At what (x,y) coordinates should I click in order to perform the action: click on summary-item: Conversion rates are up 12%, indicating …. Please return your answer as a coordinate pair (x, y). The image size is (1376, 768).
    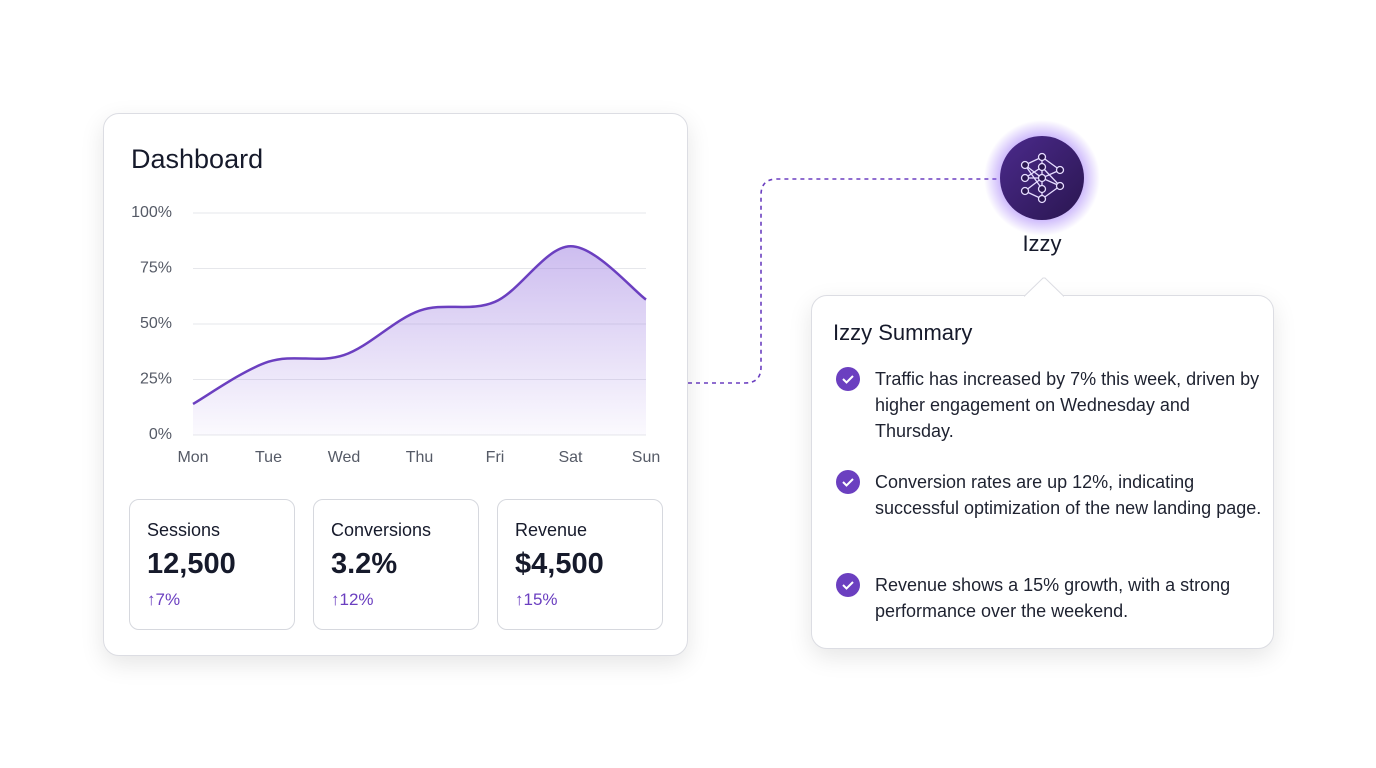
    Looking at the image, I should click on (1068, 495).